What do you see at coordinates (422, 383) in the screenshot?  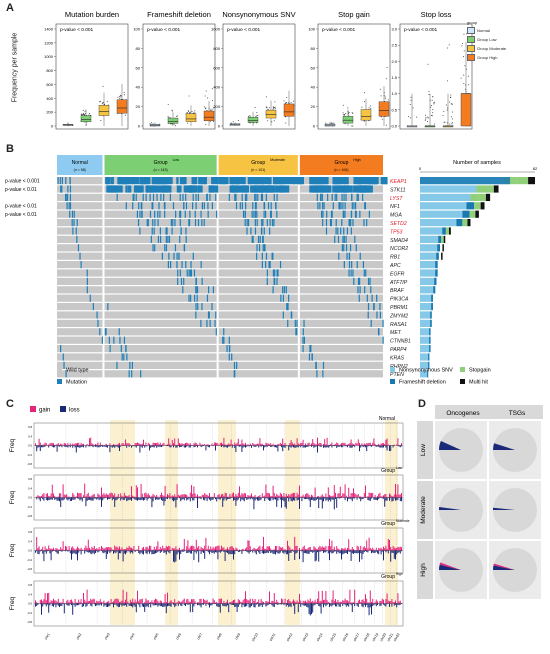 I see `legend-label: Frameshift deletion` at bounding box center [422, 383].